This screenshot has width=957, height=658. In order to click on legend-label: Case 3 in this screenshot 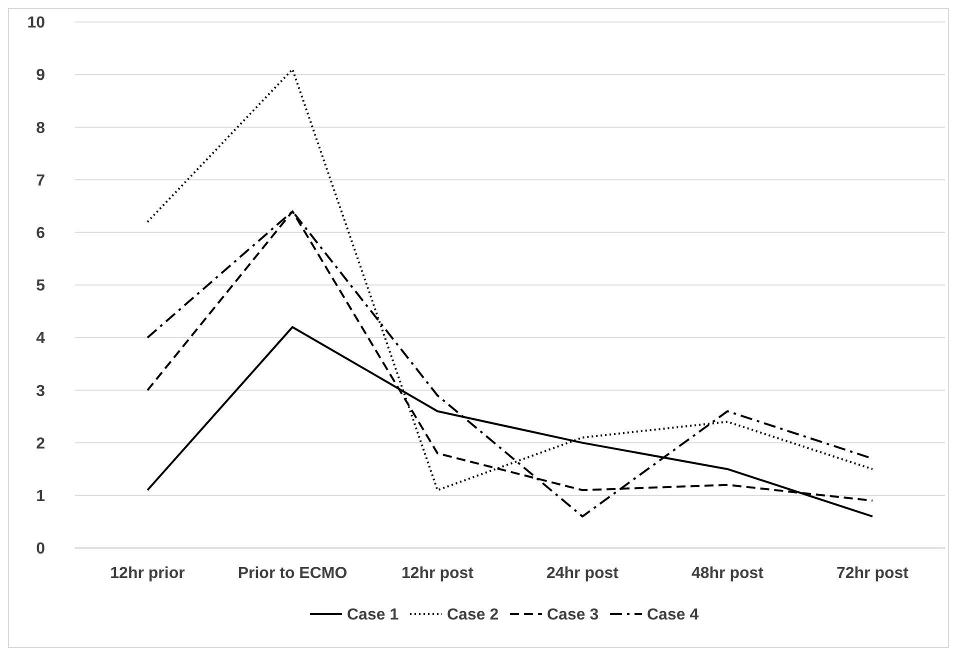, I will do `click(573, 615)`.